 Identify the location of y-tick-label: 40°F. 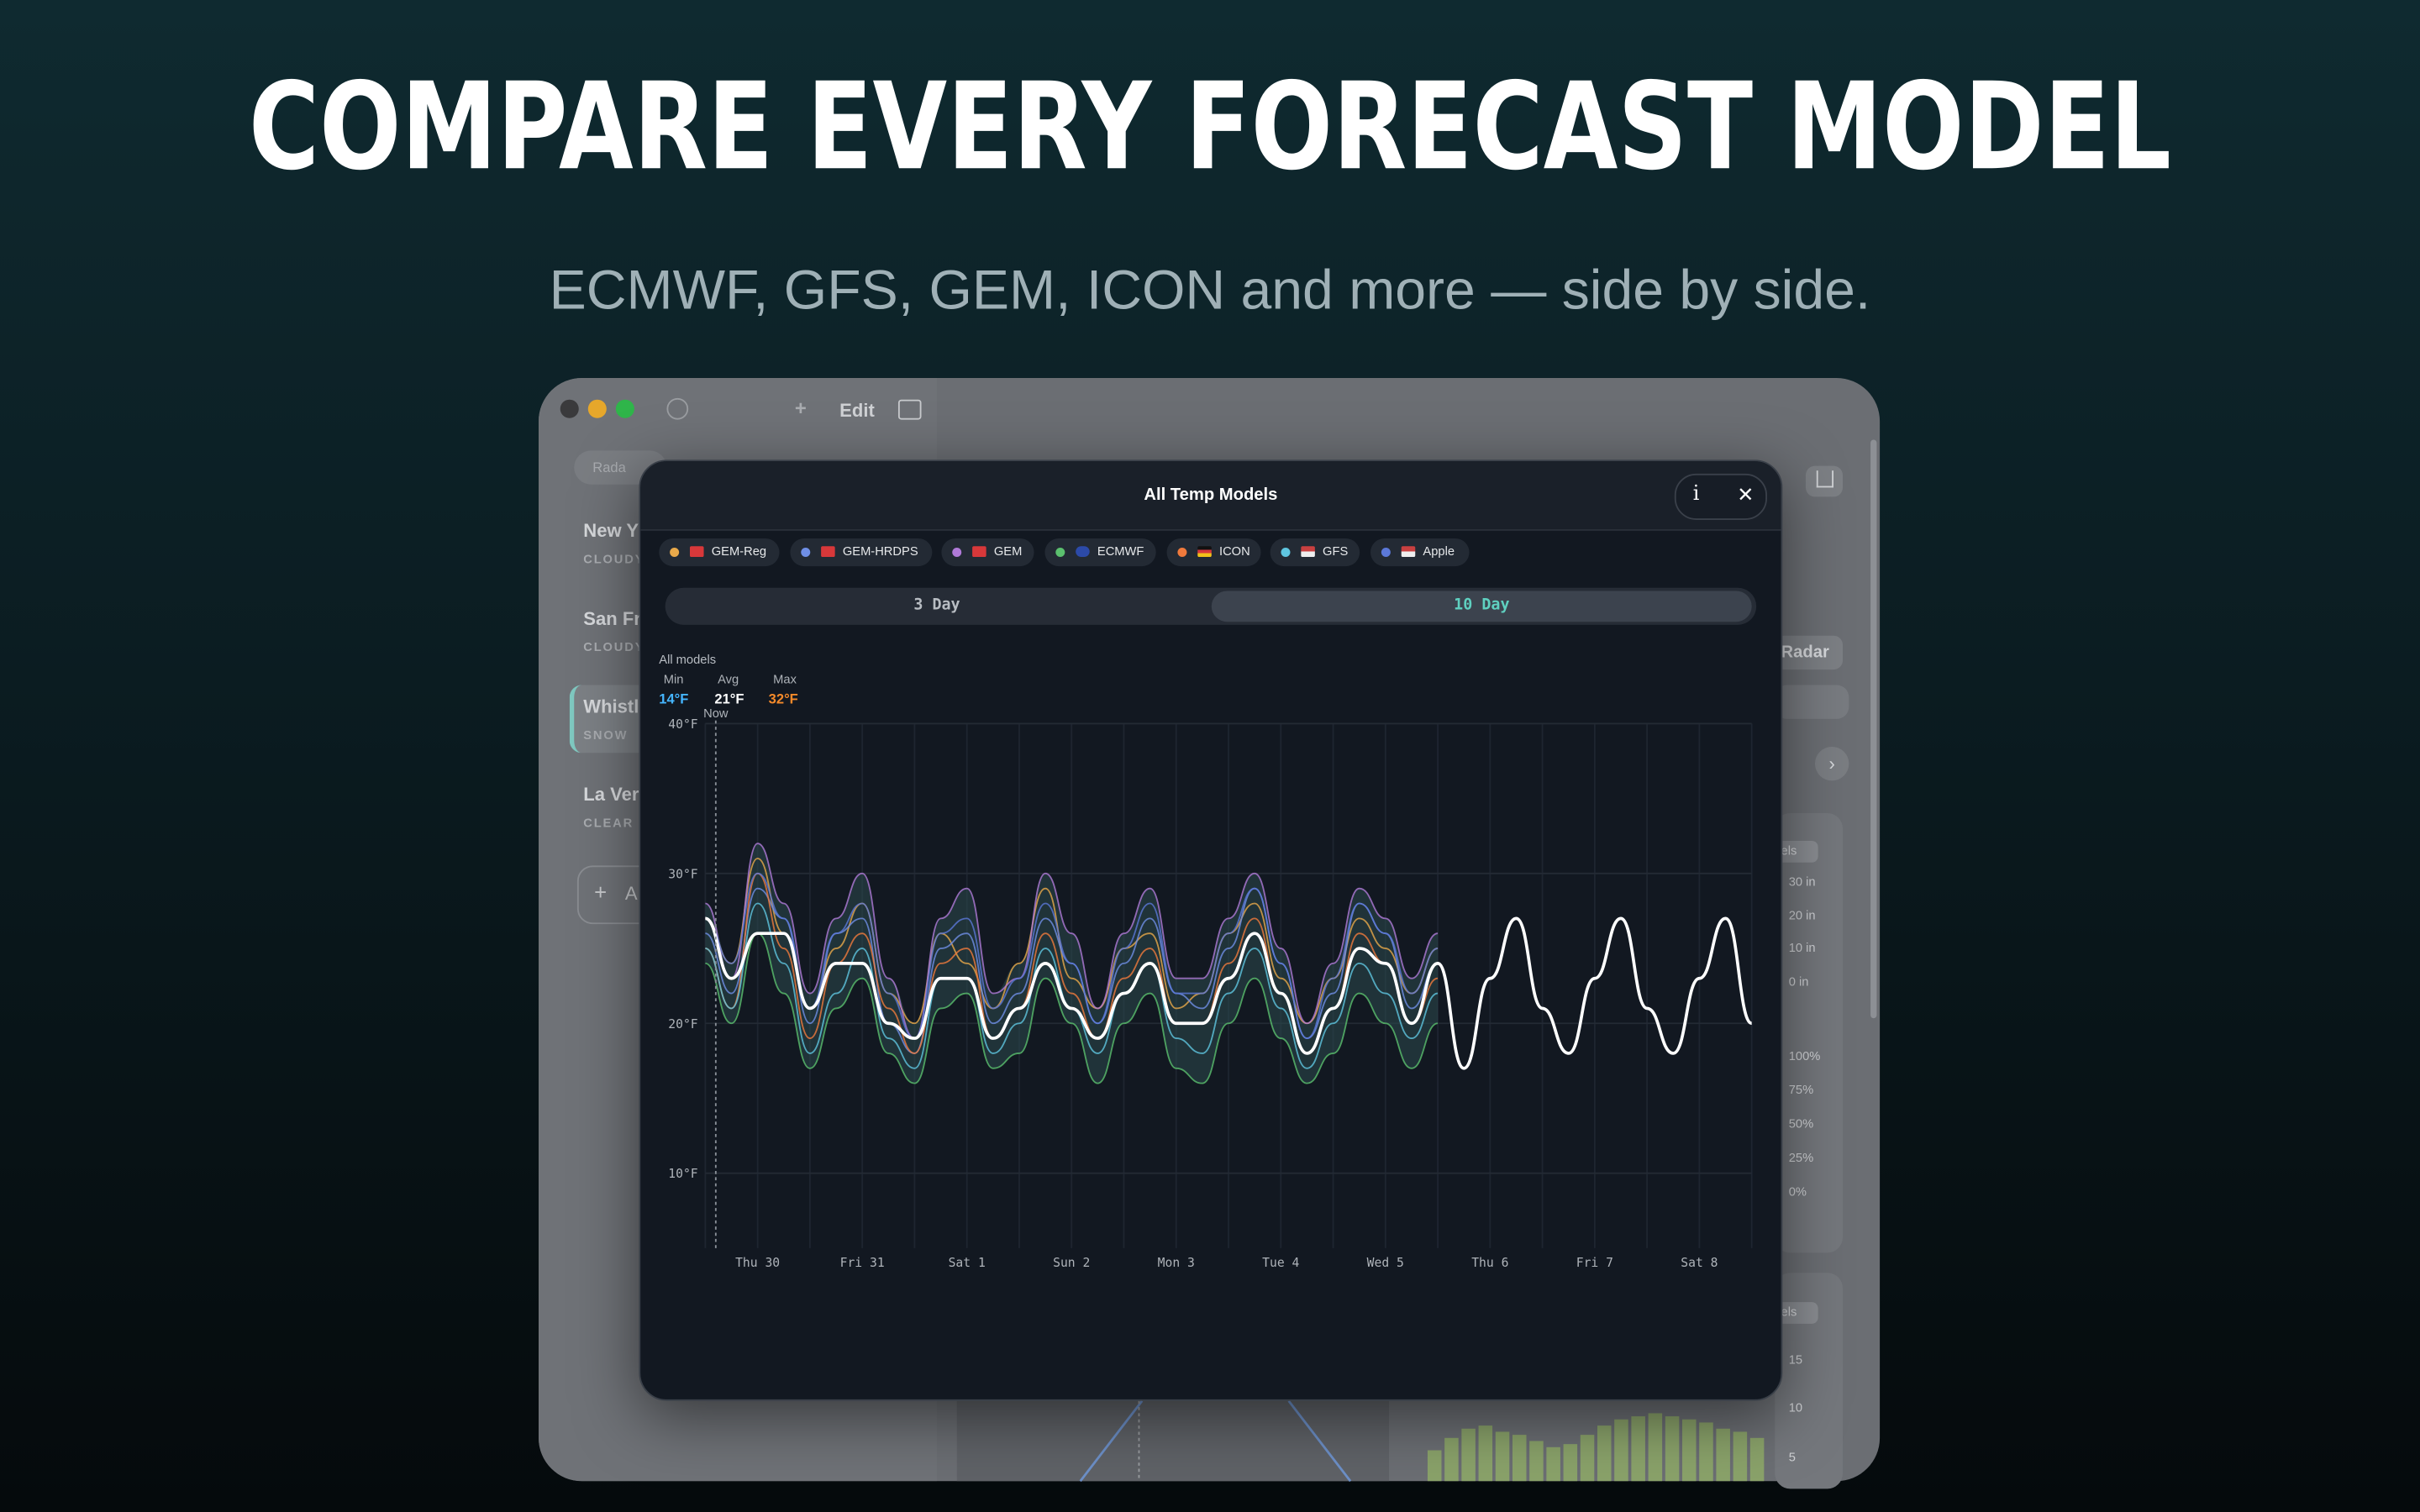
(682, 724).